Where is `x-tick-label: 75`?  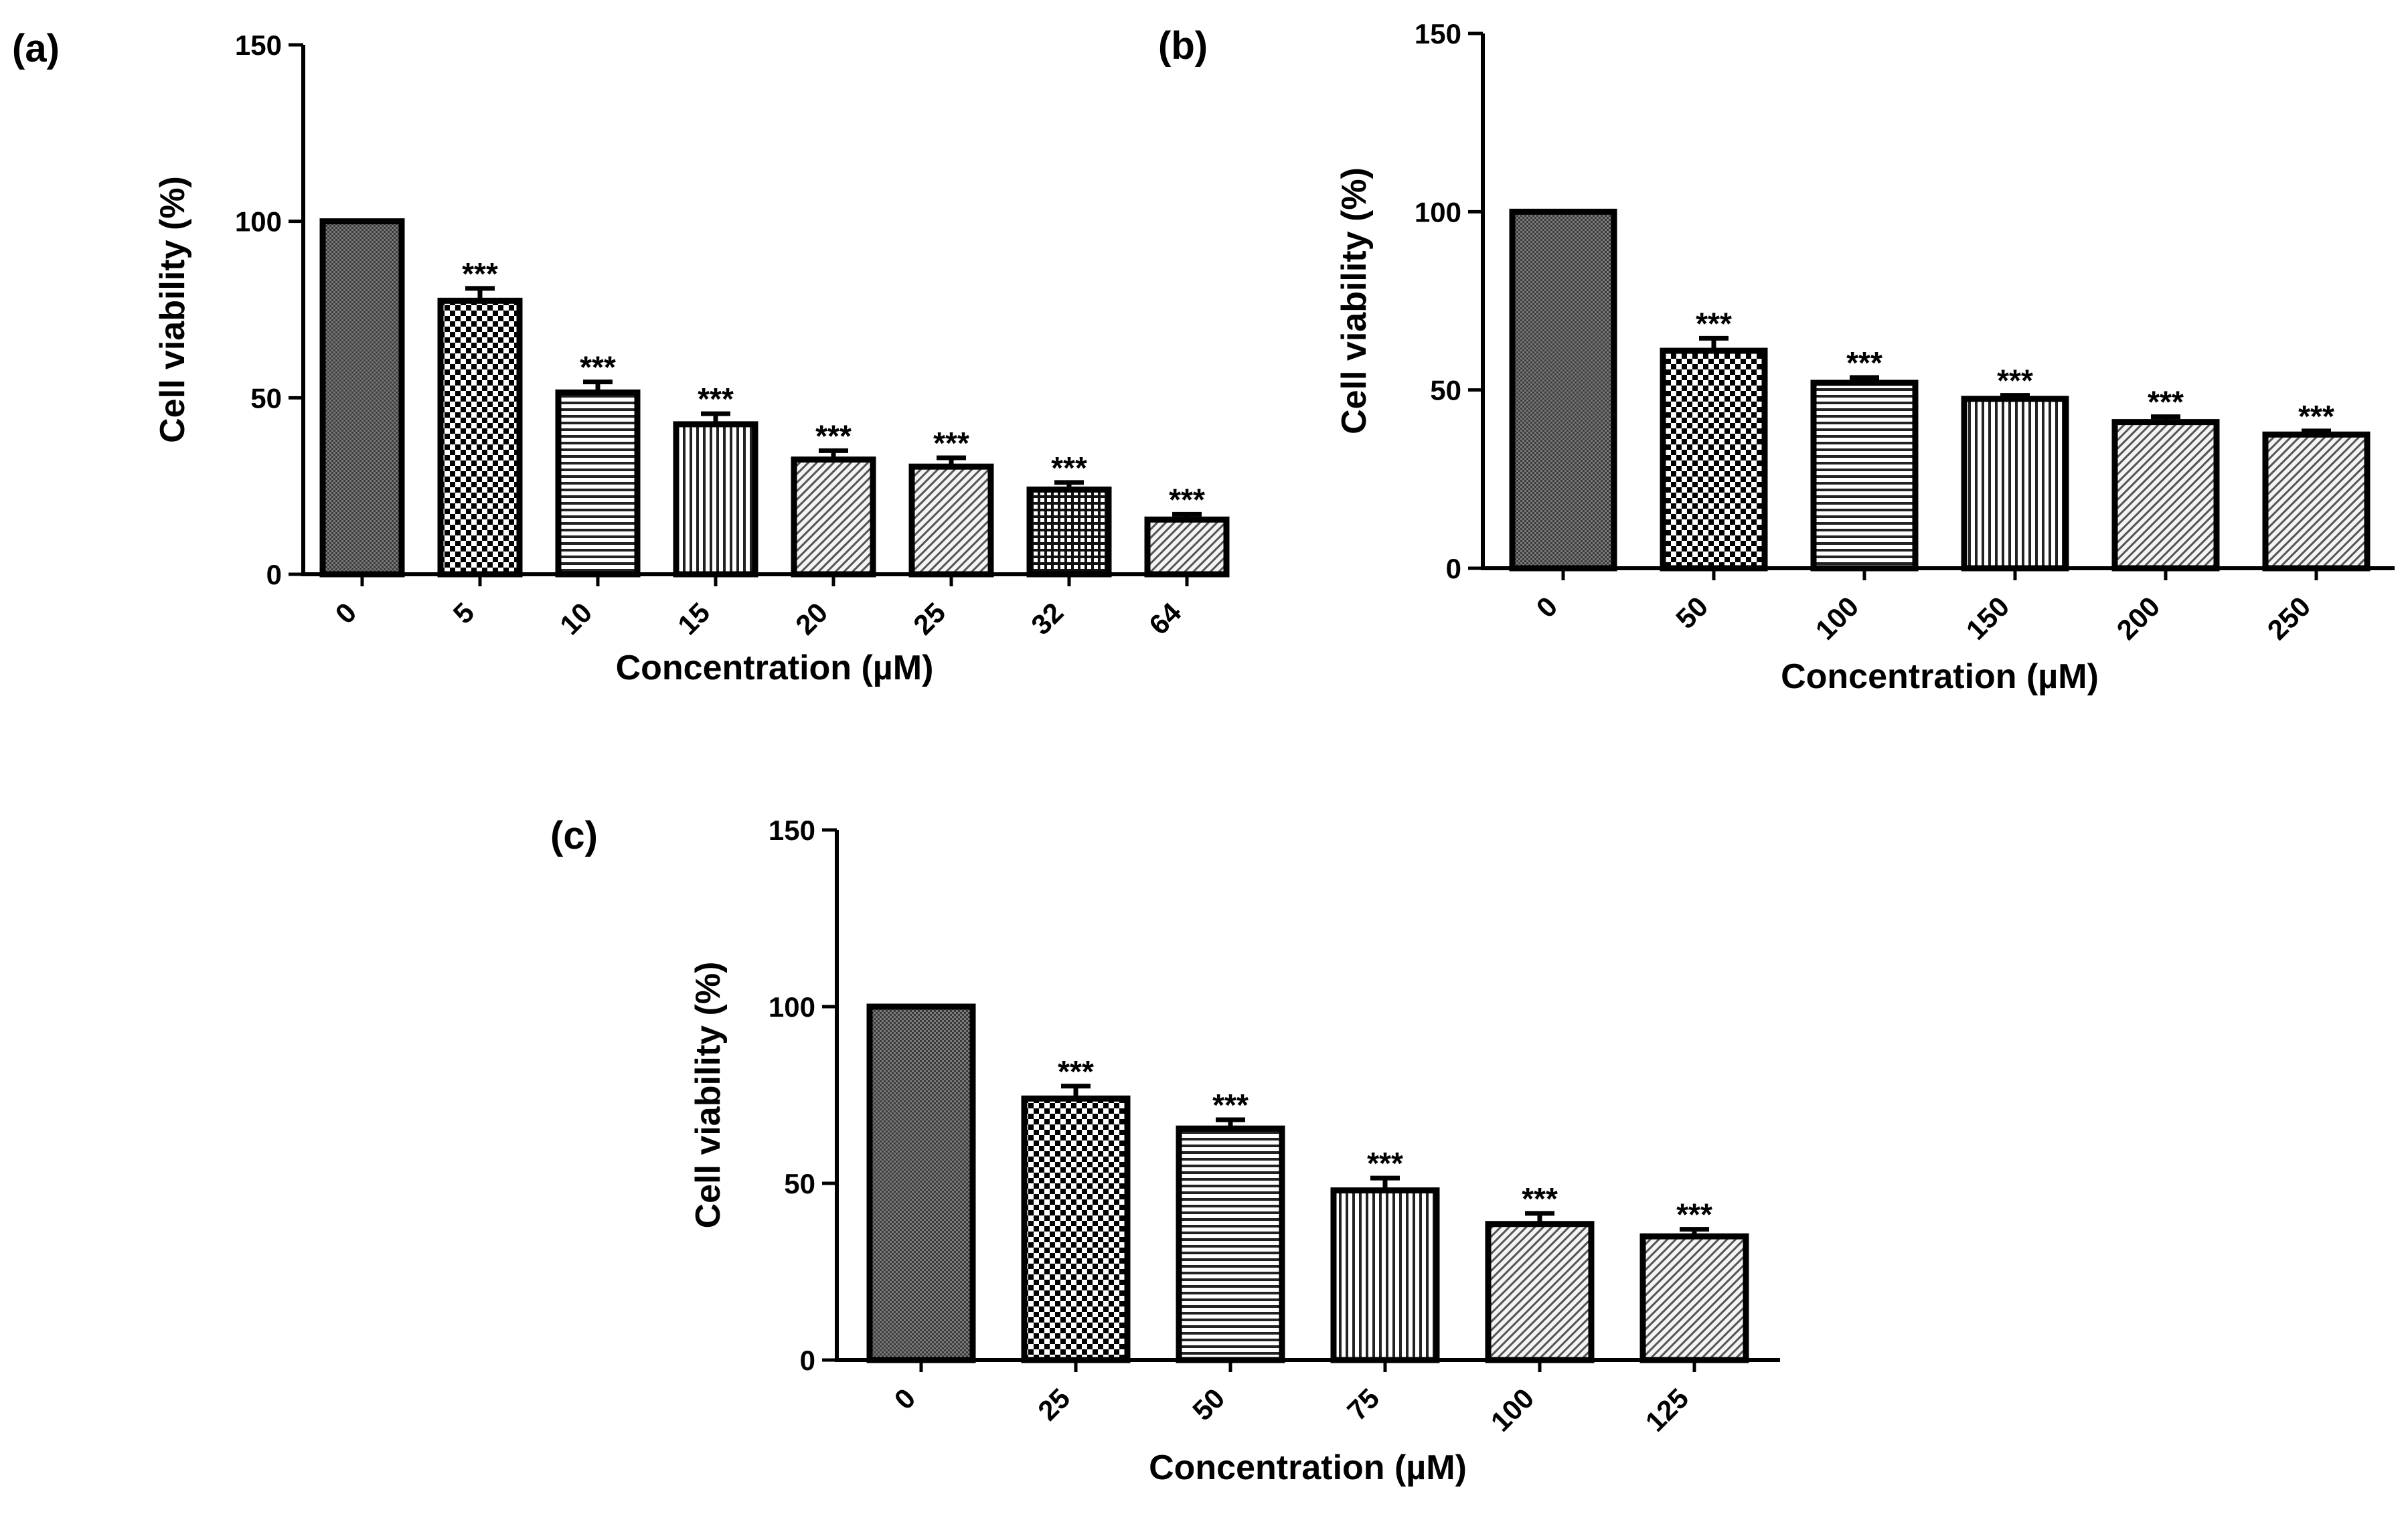 x-tick-label: 75 is located at coordinates (1363, 1404).